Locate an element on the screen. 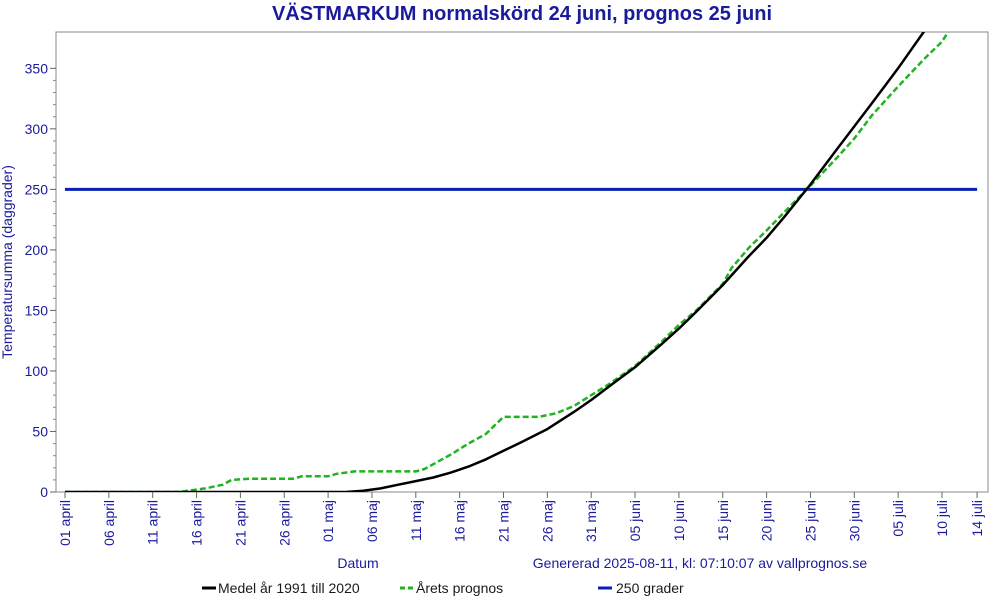 Image resolution: width=990 pixels, height=600 pixels. y-tick-label: 100 is located at coordinates (37, 371).